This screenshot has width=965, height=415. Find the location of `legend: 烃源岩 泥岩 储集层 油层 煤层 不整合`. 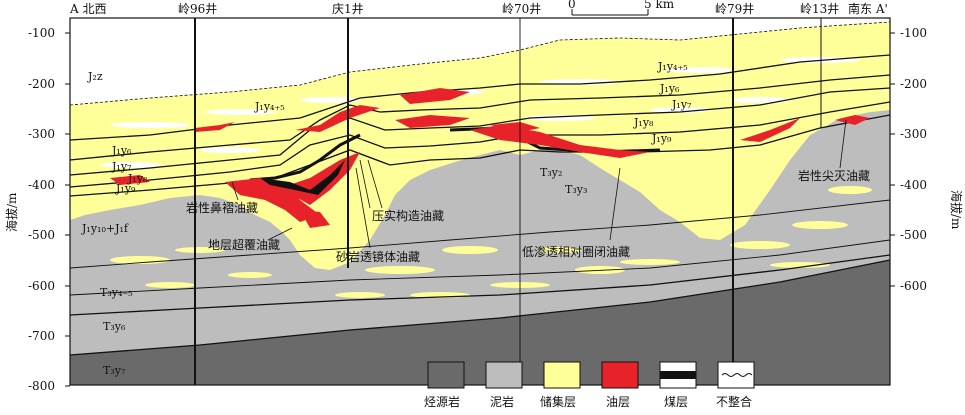

legend: 烃源岩 泥岩 储集层 油层 煤层 不整合 is located at coordinates (589, 385).